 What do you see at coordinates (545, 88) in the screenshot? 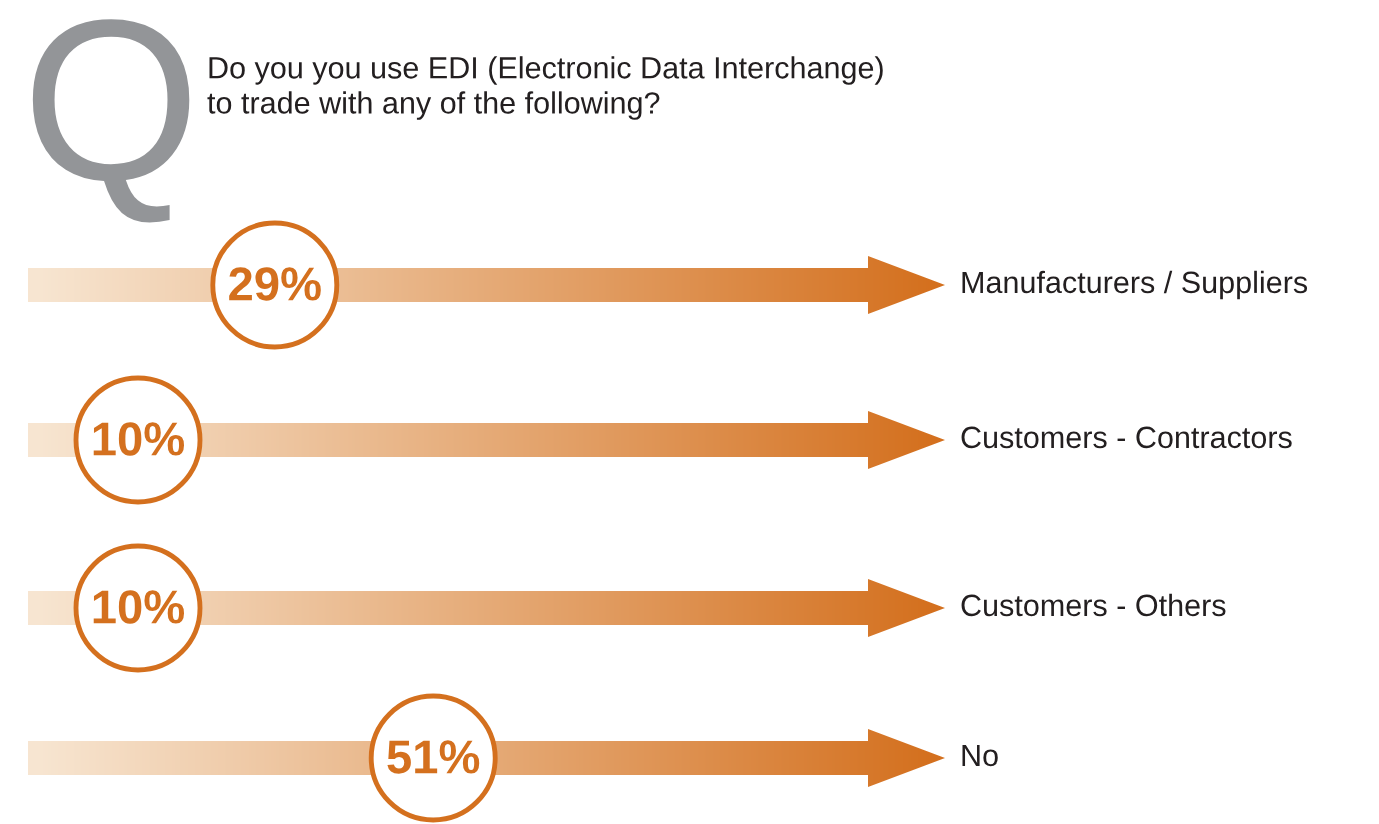
I see `text: Do you you use EDI (Electronic Data Interchange) to trade with any of the following?` at bounding box center [545, 88].